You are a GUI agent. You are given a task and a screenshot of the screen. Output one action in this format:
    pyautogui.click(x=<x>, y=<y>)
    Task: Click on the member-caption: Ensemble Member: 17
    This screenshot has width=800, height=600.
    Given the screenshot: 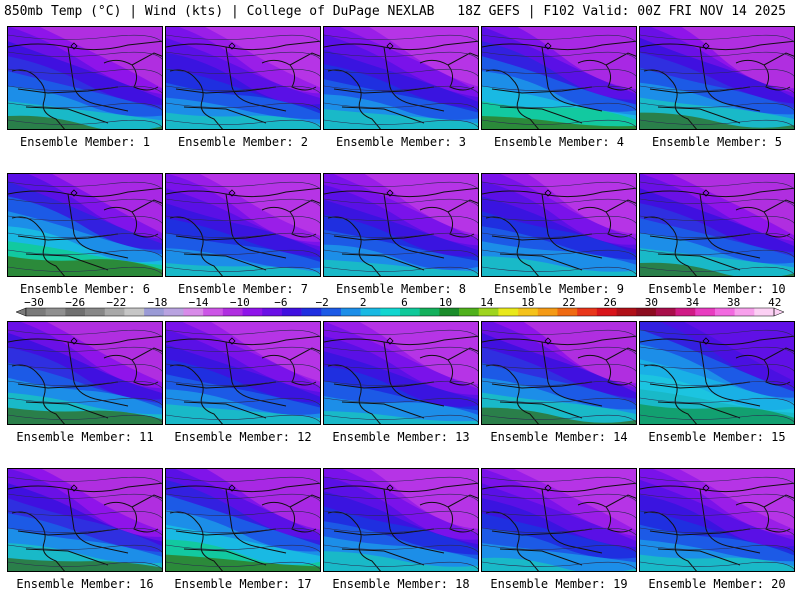 What is the action you would take?
    pyautogui.click(x=243, y=584)
    